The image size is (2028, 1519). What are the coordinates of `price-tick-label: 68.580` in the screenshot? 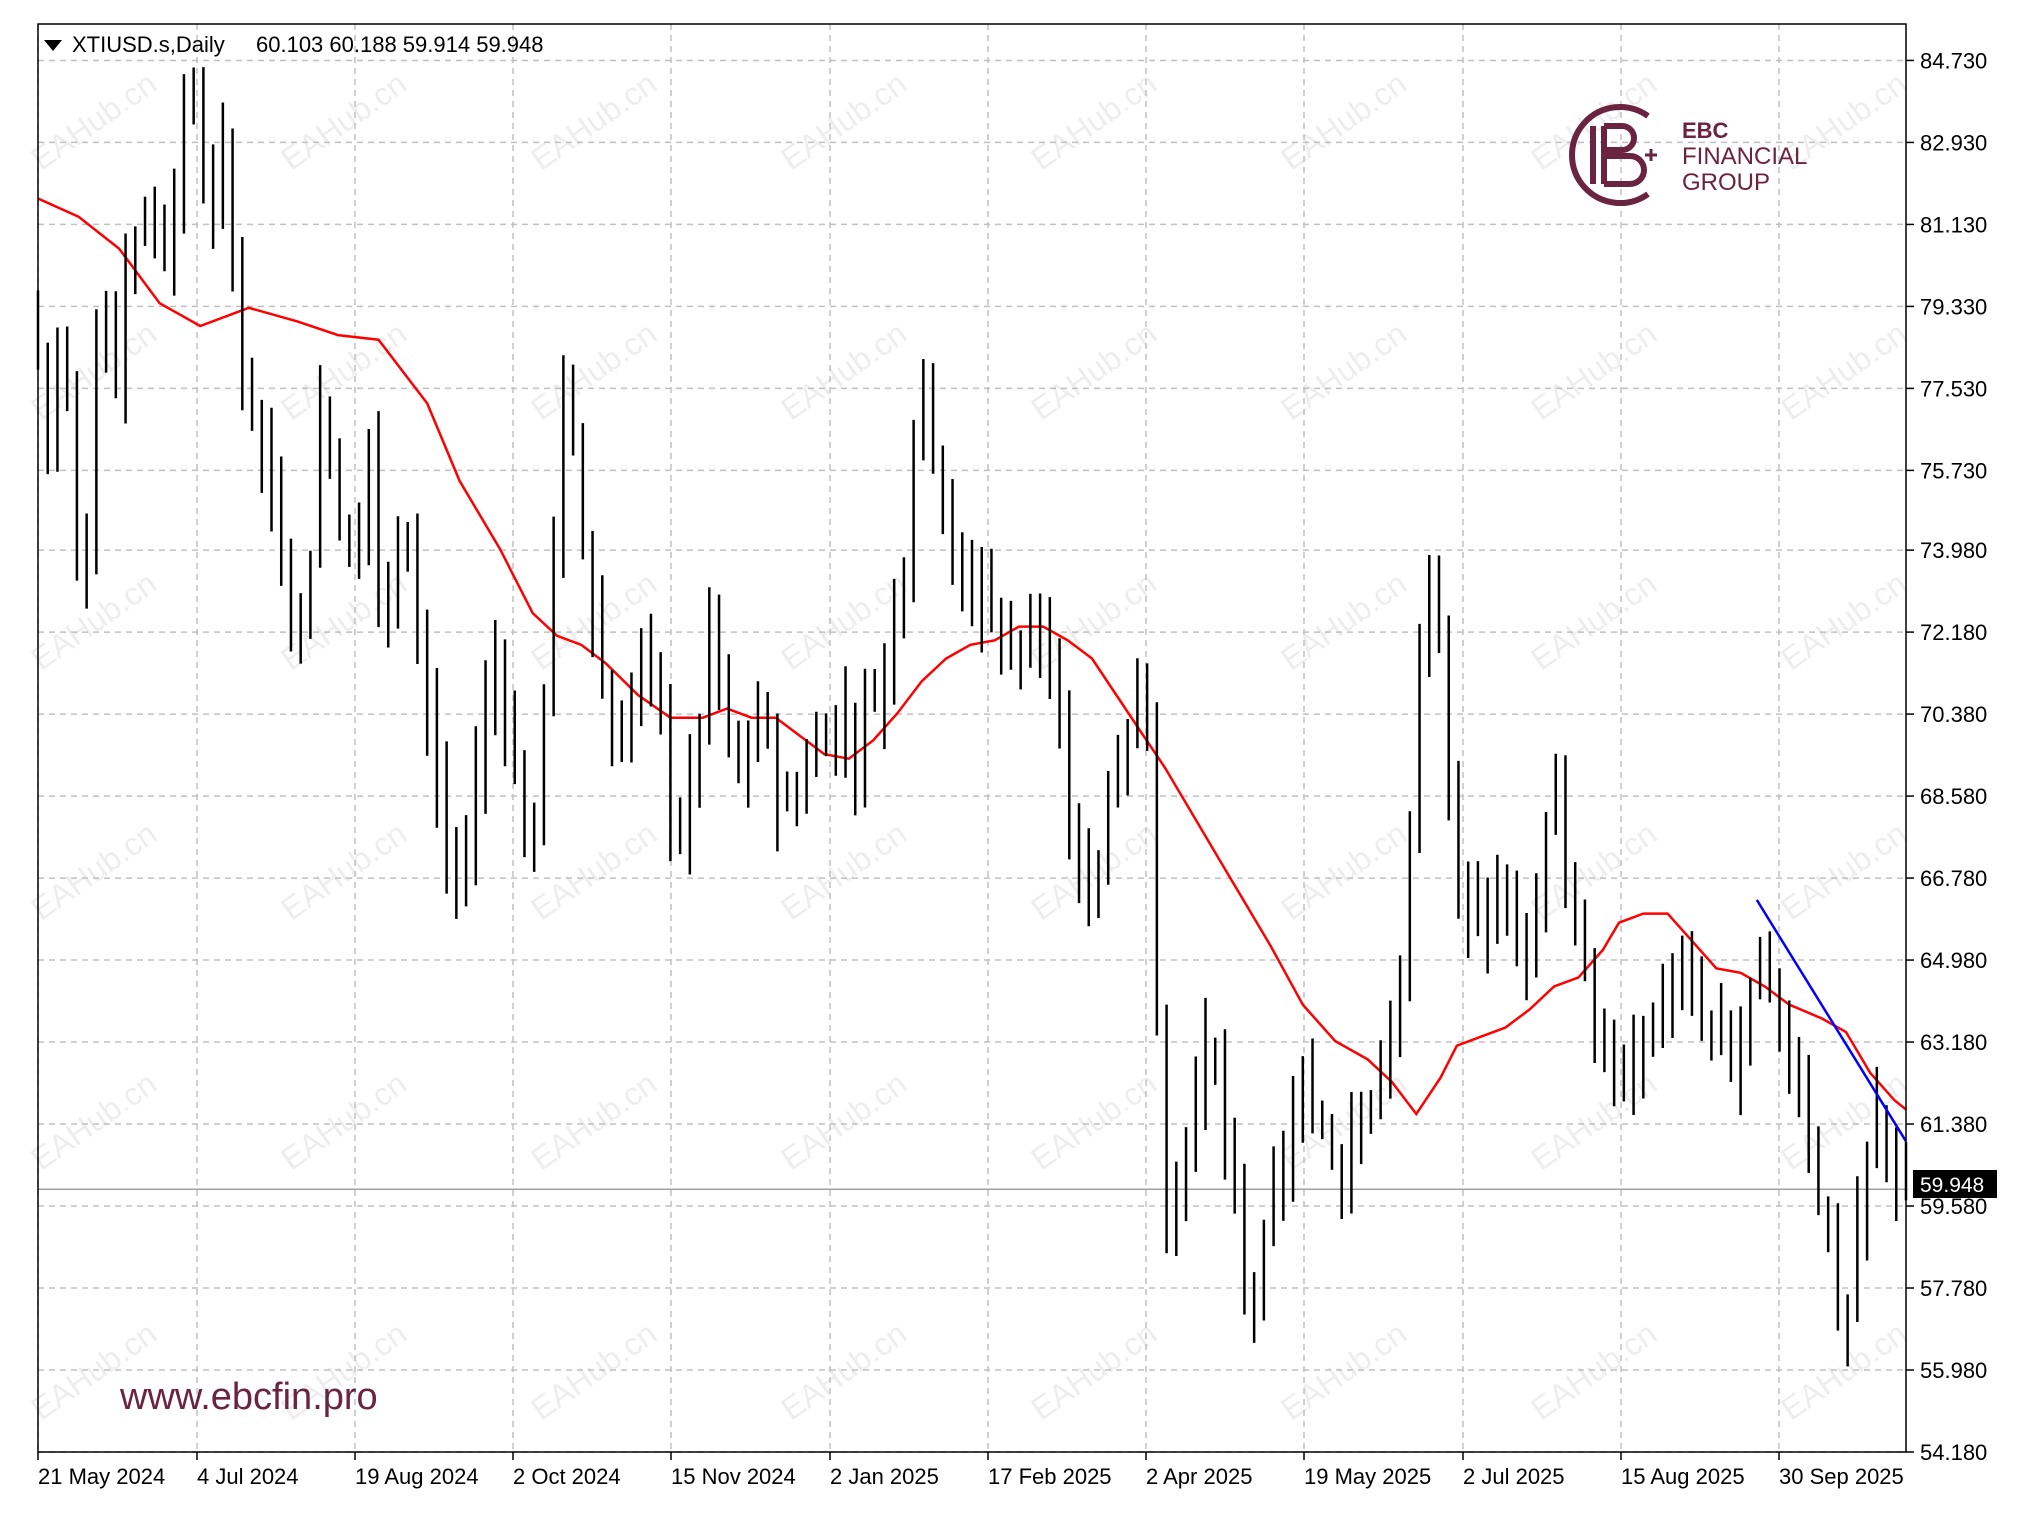 It's located at (1953, 796).